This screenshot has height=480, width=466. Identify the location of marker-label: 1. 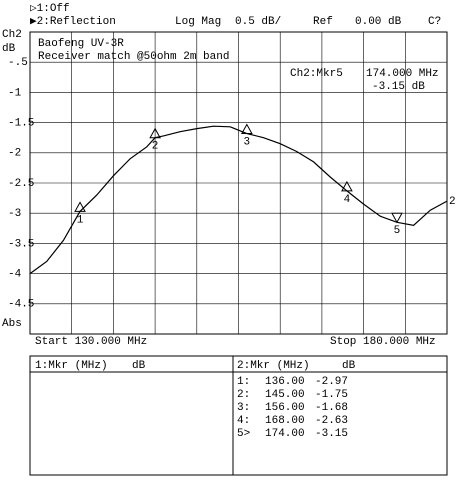
(80, 220).